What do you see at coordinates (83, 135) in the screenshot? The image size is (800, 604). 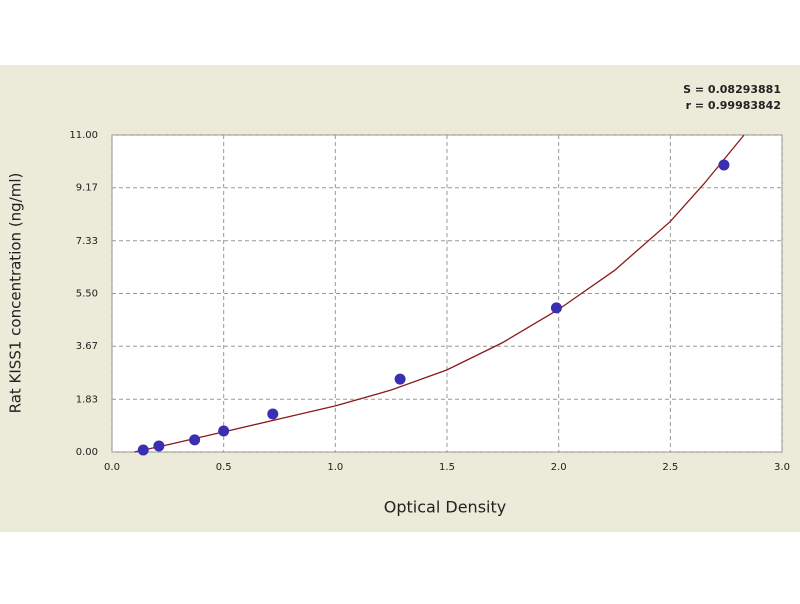 I see `y-tick-label: 11.00` at bounding box center [83, 135].